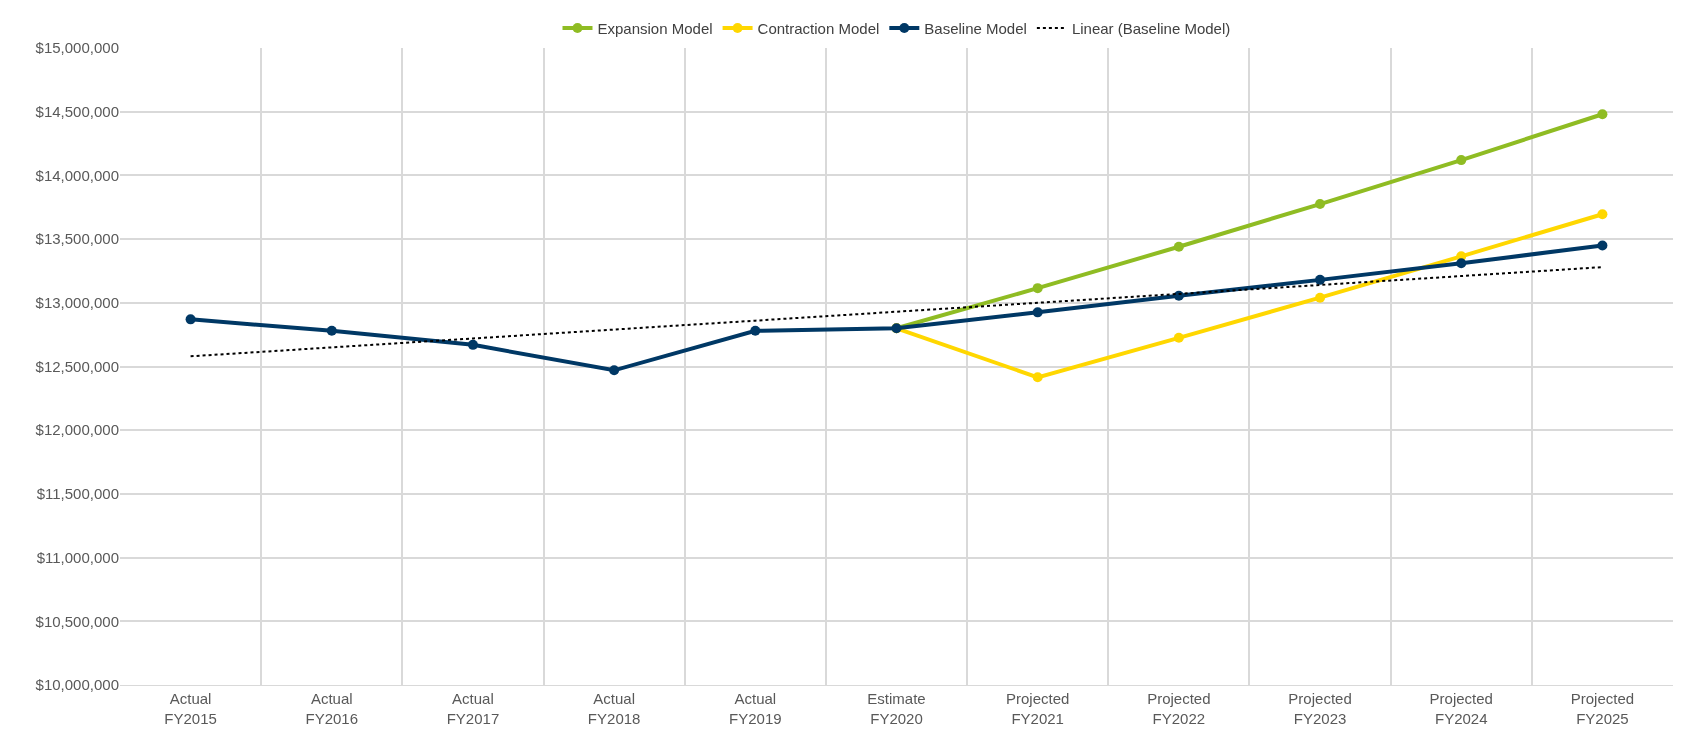 This screenshot has height=737, width=1688. Describe the element at coordinates (77, 685) in the screenshot. I see `y-tick-label: $10,000,000` at that location.